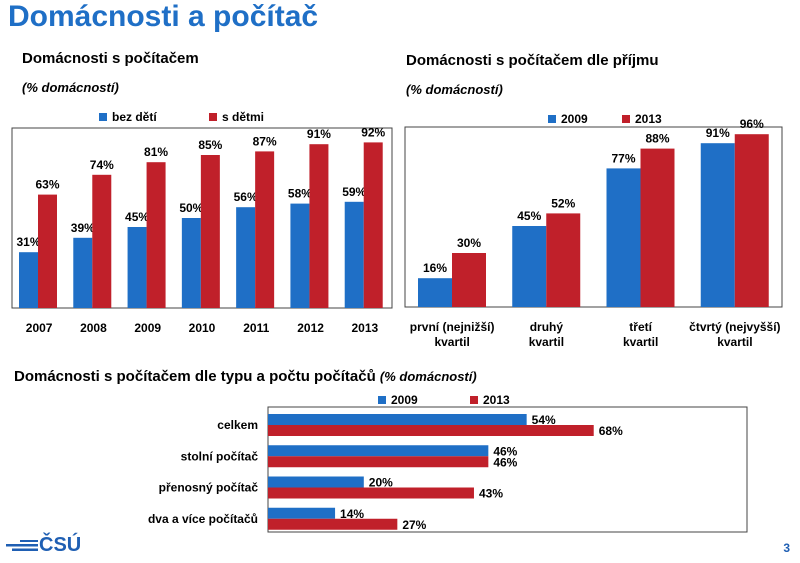 Image resolution: width=800 pixels, height=563 pixels. I want to click on chart1-x-tick: 2011, so click(256, 328).